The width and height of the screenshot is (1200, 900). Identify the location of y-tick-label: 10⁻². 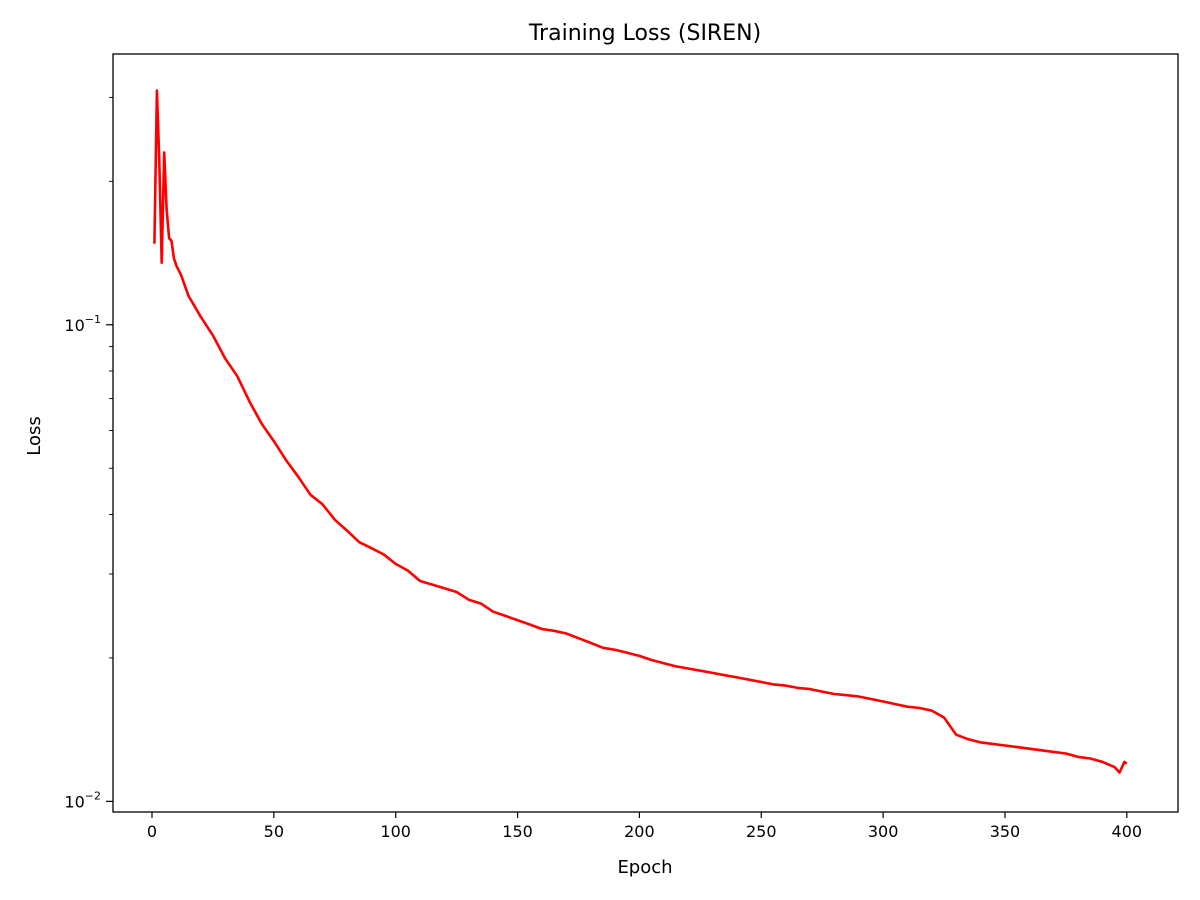
(82, 800).